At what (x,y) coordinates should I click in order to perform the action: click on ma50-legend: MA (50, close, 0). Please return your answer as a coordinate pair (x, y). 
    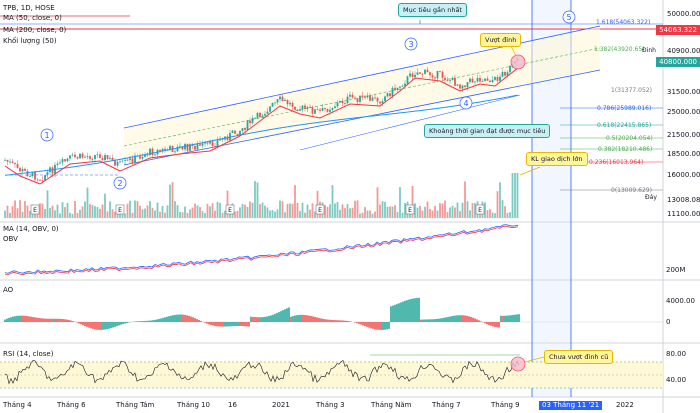
    Looking at the image, I should click on (32, 18).